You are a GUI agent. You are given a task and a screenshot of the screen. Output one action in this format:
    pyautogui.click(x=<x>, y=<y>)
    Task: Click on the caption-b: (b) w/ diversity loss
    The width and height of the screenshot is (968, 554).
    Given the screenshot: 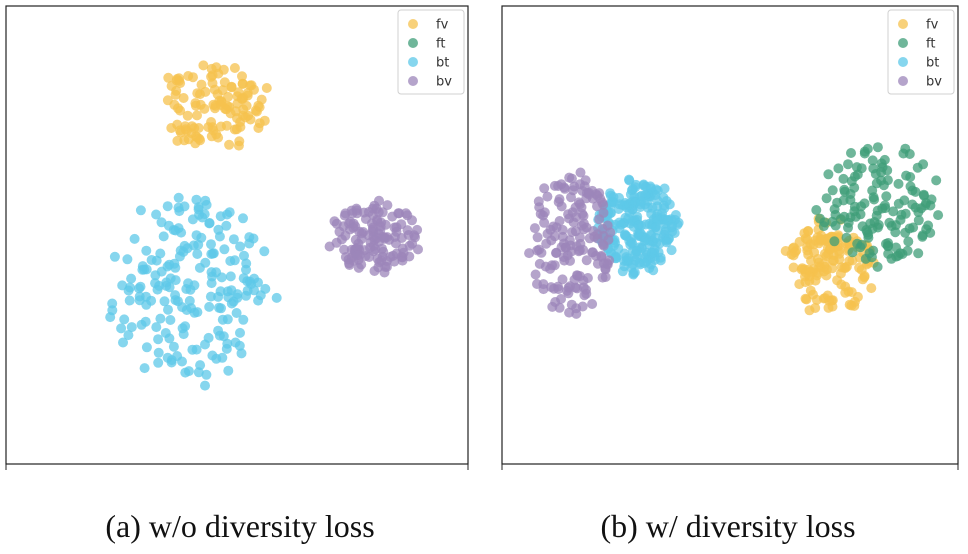 What is the action you would take?
    pyautogui.click(x=728, y=526)
    